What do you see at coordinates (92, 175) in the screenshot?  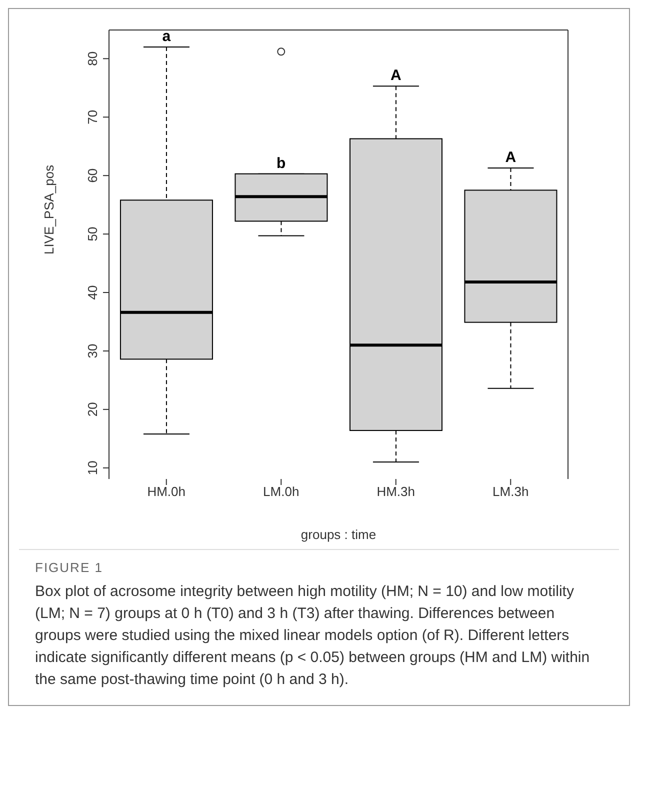 I see `y-tick-label: 60` at bounding box center [92, 175].